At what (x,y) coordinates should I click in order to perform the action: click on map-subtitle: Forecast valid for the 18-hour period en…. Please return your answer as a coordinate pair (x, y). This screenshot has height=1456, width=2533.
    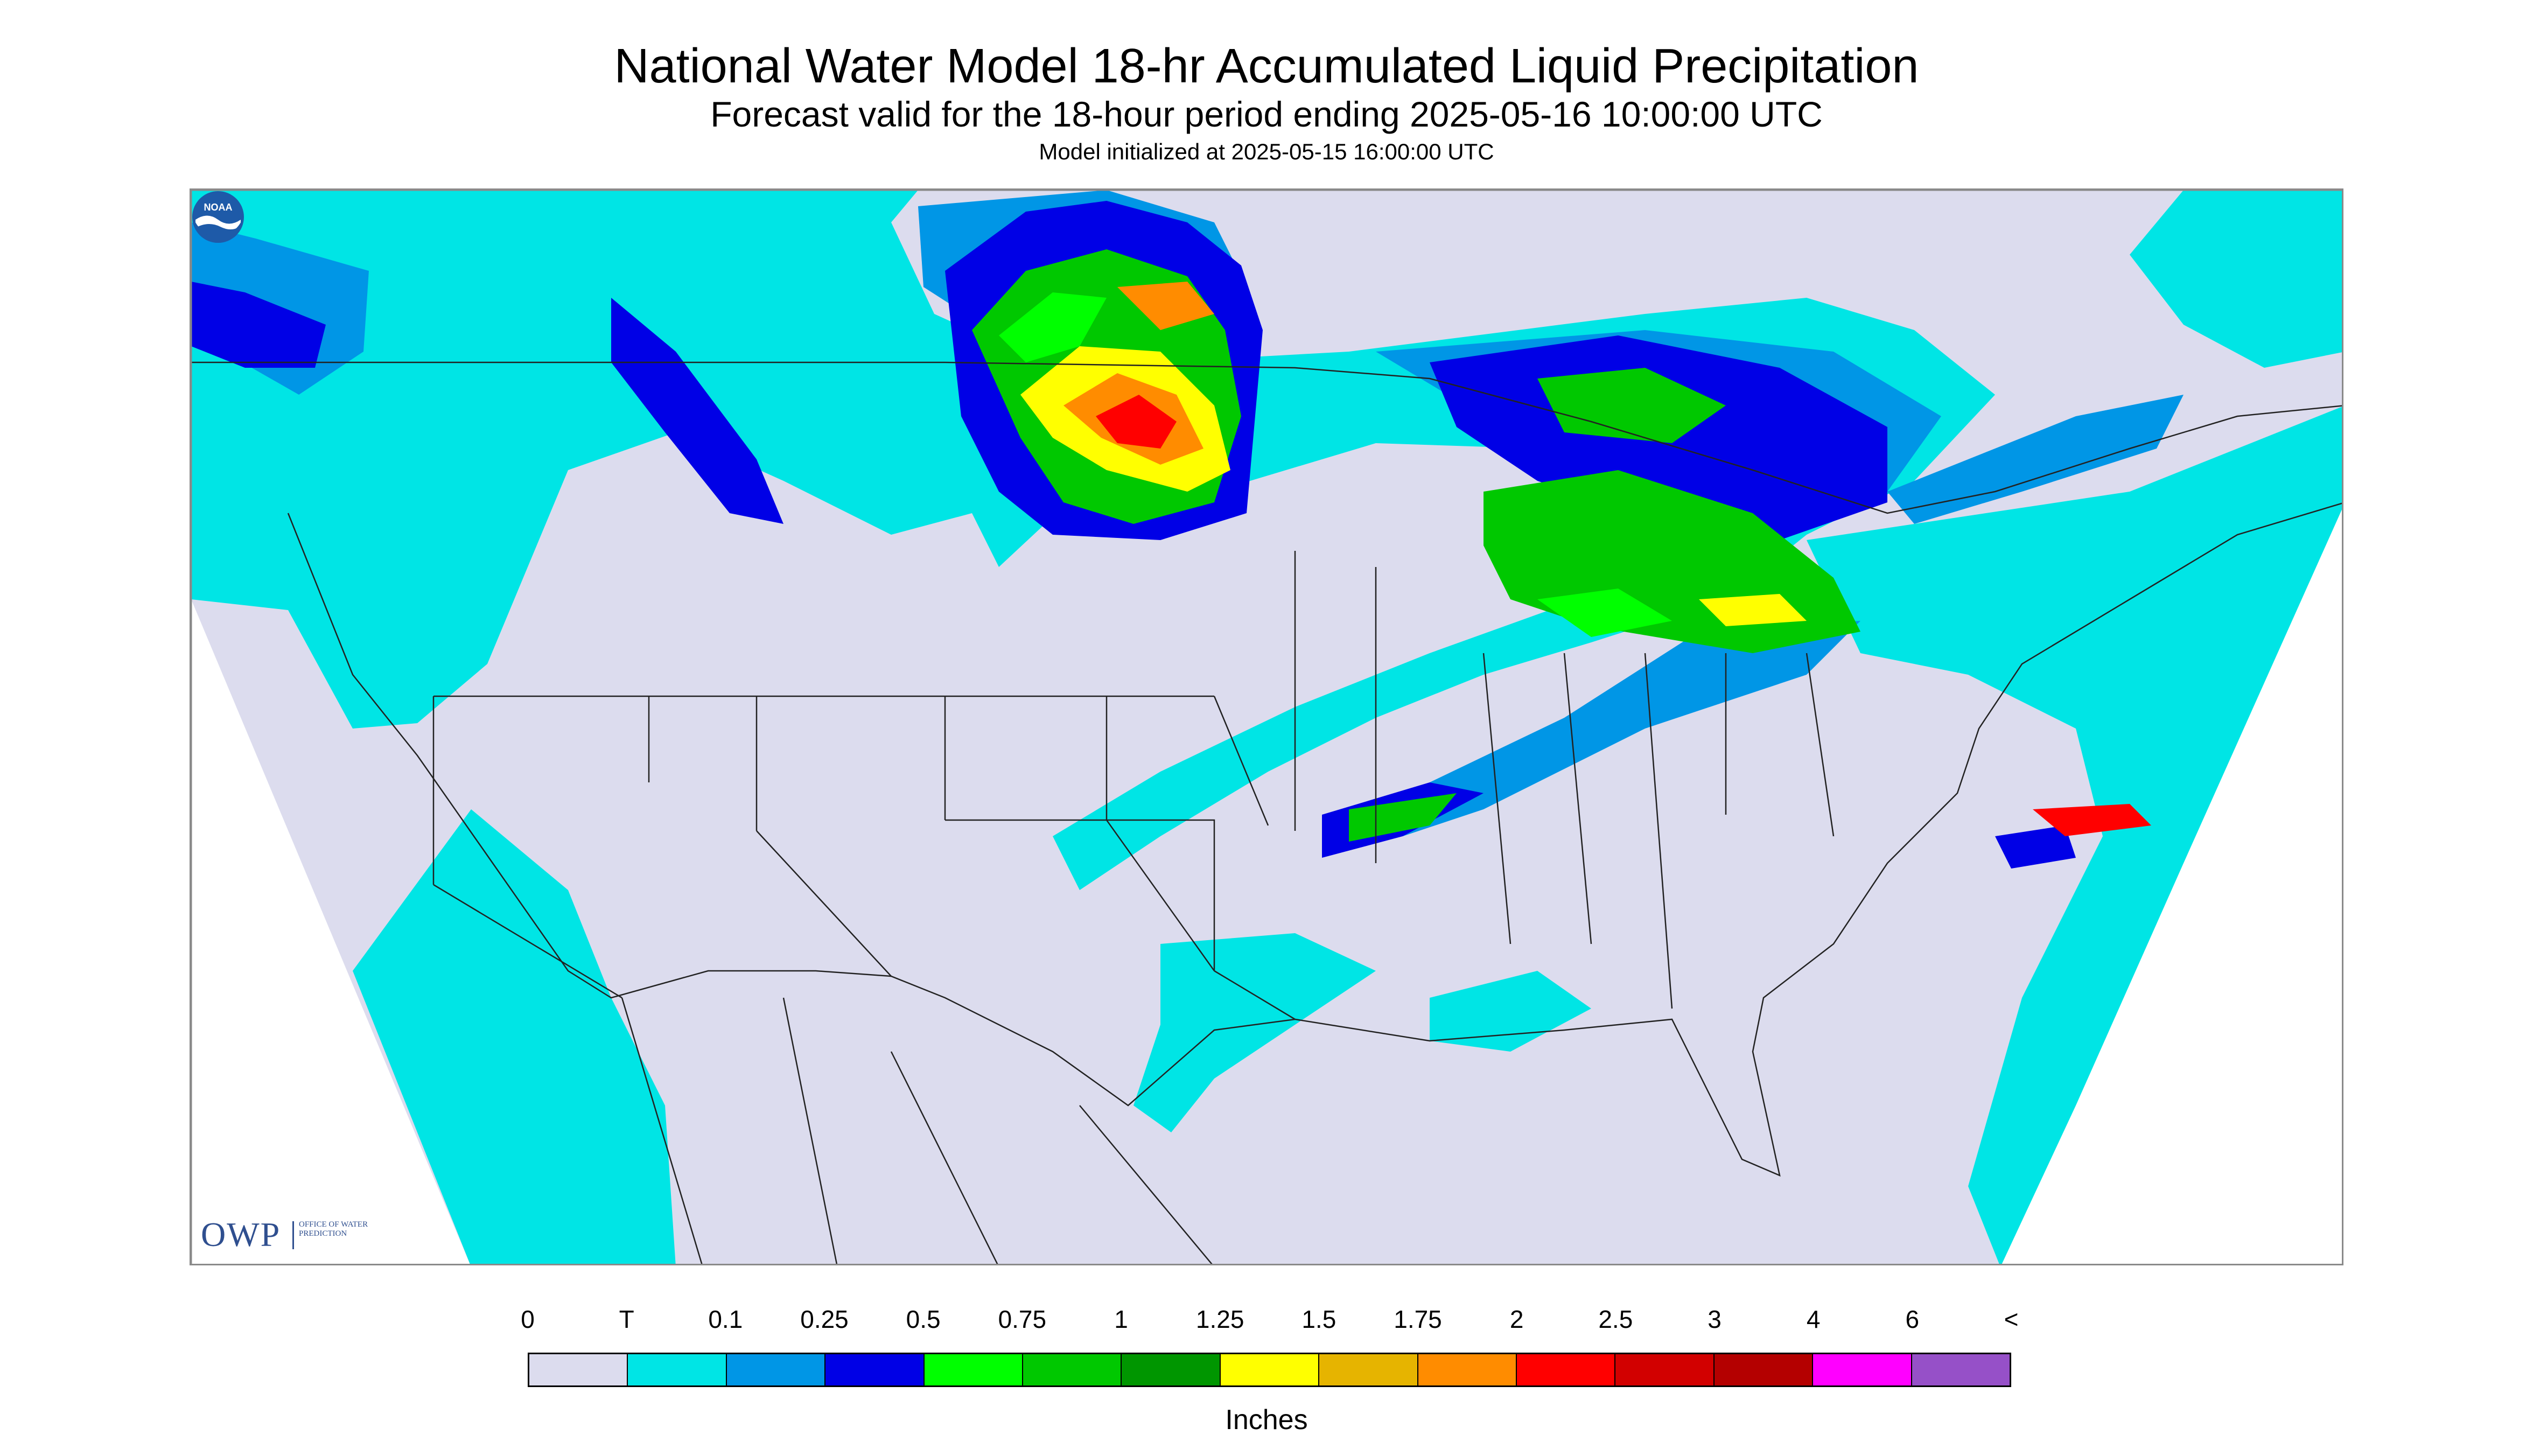
    Looking at the image, I should click on (1266, 114).